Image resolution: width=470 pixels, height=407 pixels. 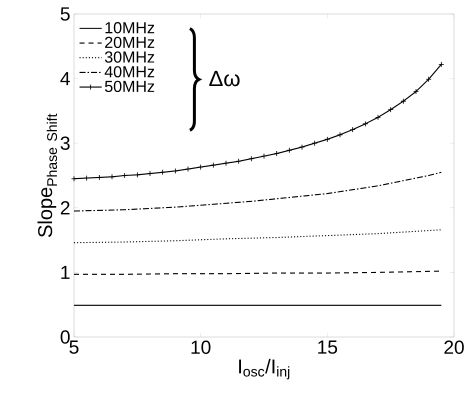 I want to click on y-tick-label: 2, so click(x=65, y=207).